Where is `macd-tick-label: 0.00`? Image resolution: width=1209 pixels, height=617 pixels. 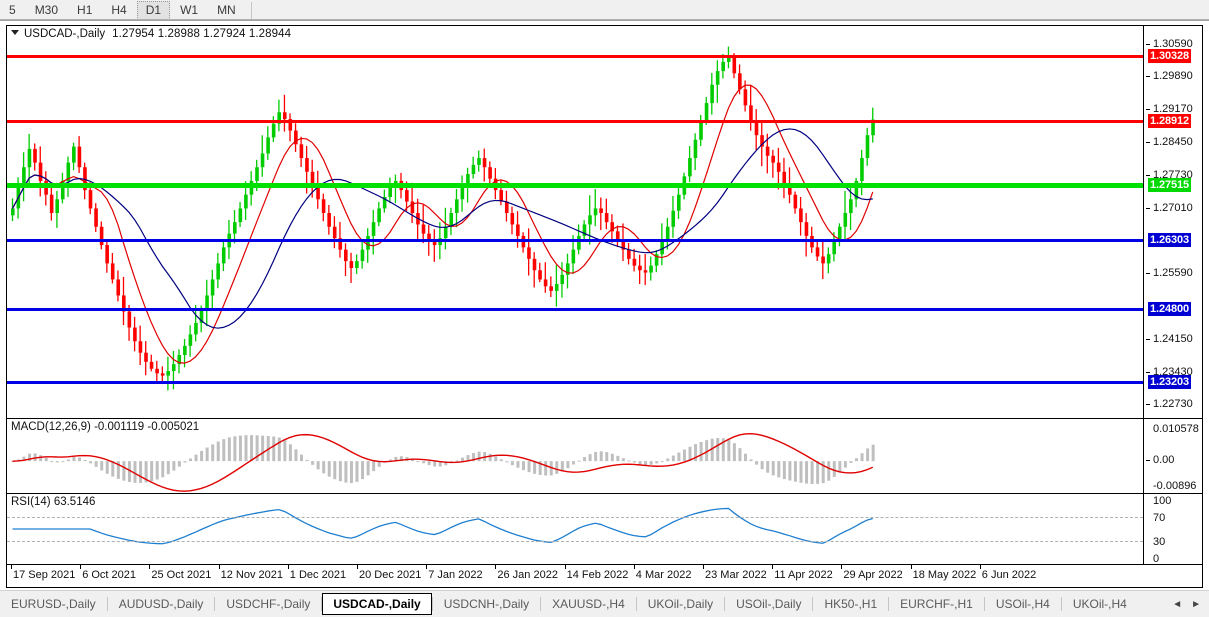 macd-tick-label: 0.00 is located at coordinates (1164, 460).